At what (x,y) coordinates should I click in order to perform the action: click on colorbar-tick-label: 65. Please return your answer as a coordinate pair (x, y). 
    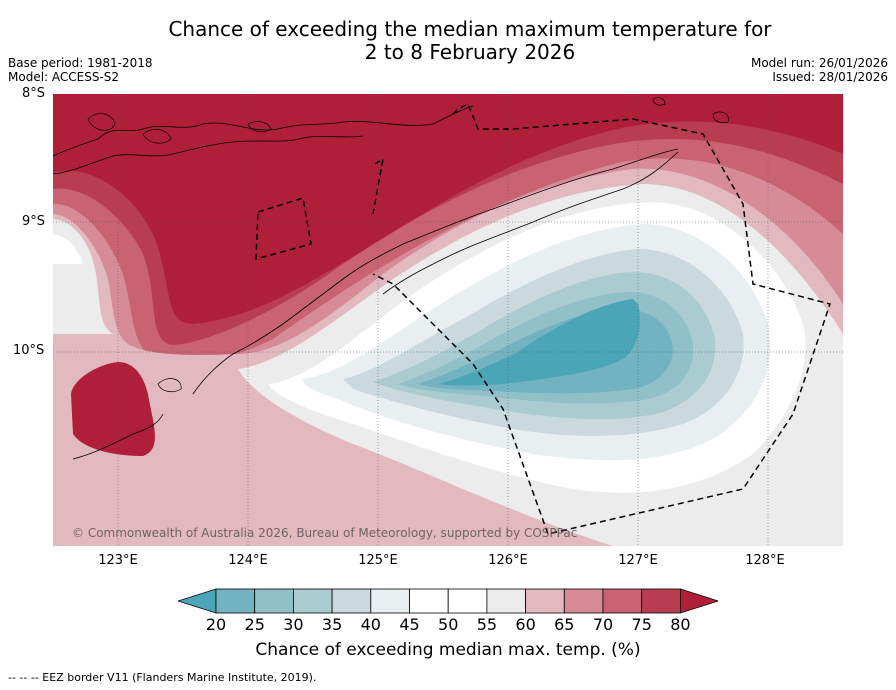
    Looking at the image, I should click on (564, 624).